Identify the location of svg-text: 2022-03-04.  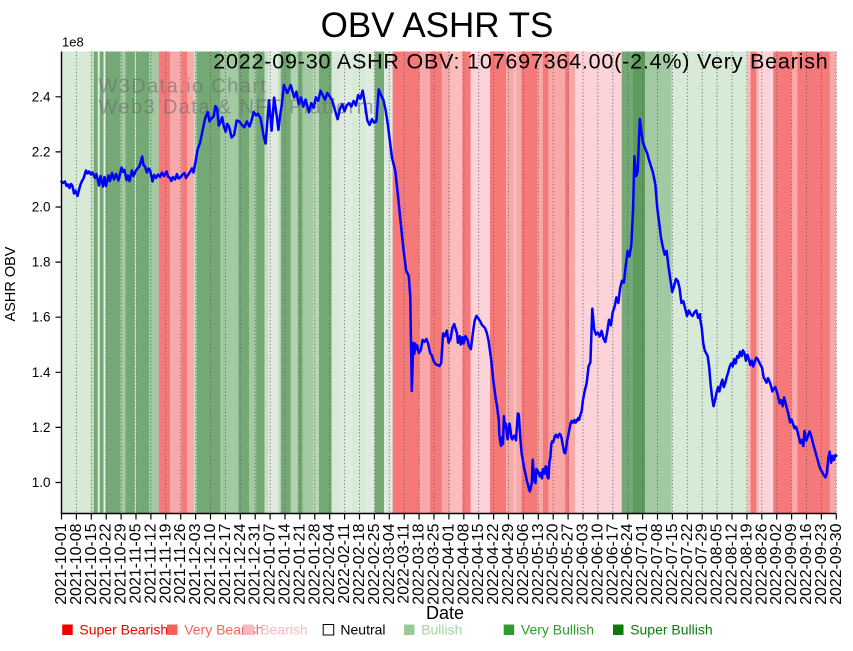
(389, 563).